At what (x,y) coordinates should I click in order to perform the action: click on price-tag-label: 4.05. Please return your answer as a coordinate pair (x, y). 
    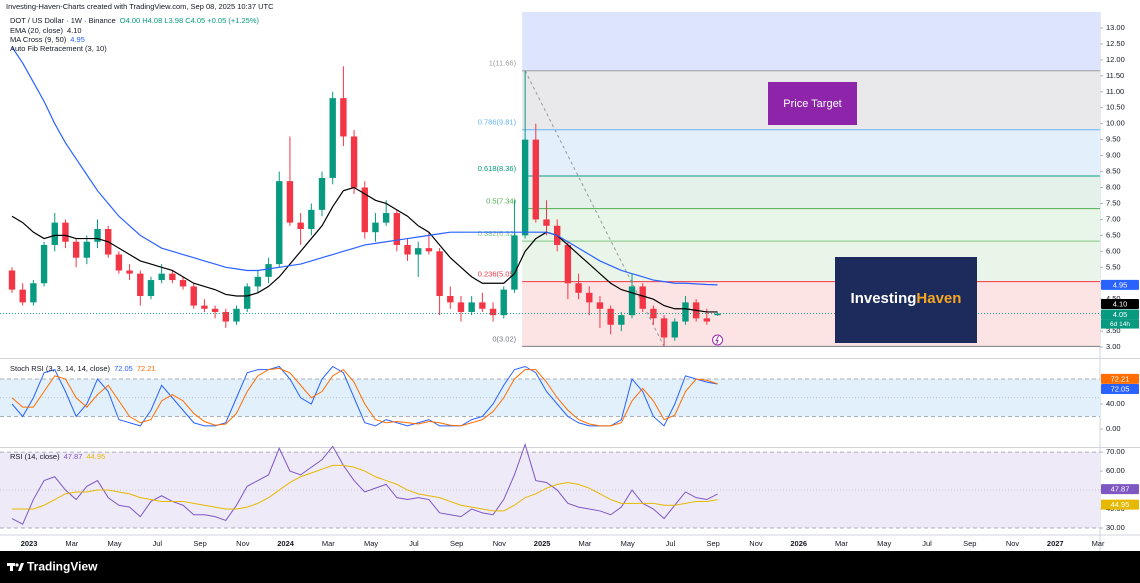
    Looking at the image, I should click on (1120, 314).